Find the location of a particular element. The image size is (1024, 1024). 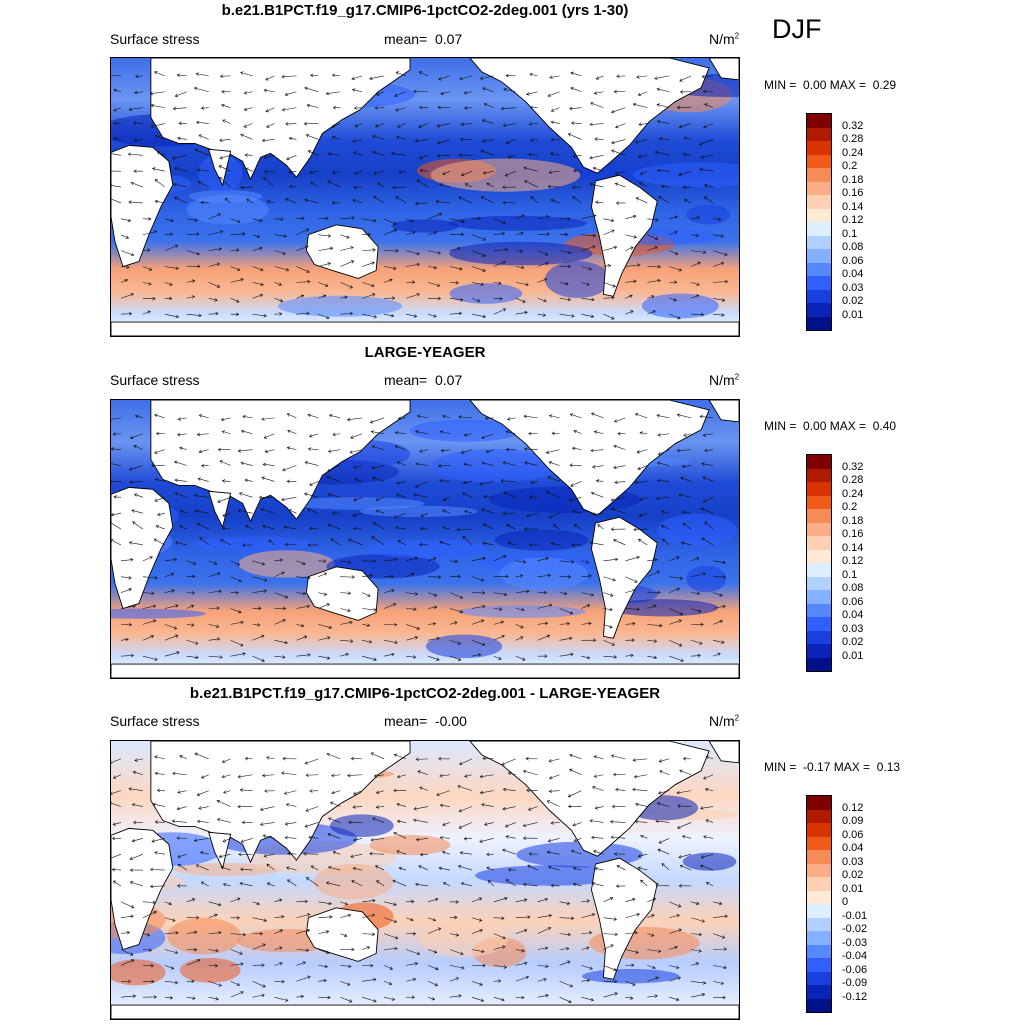

colorbar-level-label: 0 is located at coordinates (845, 902).